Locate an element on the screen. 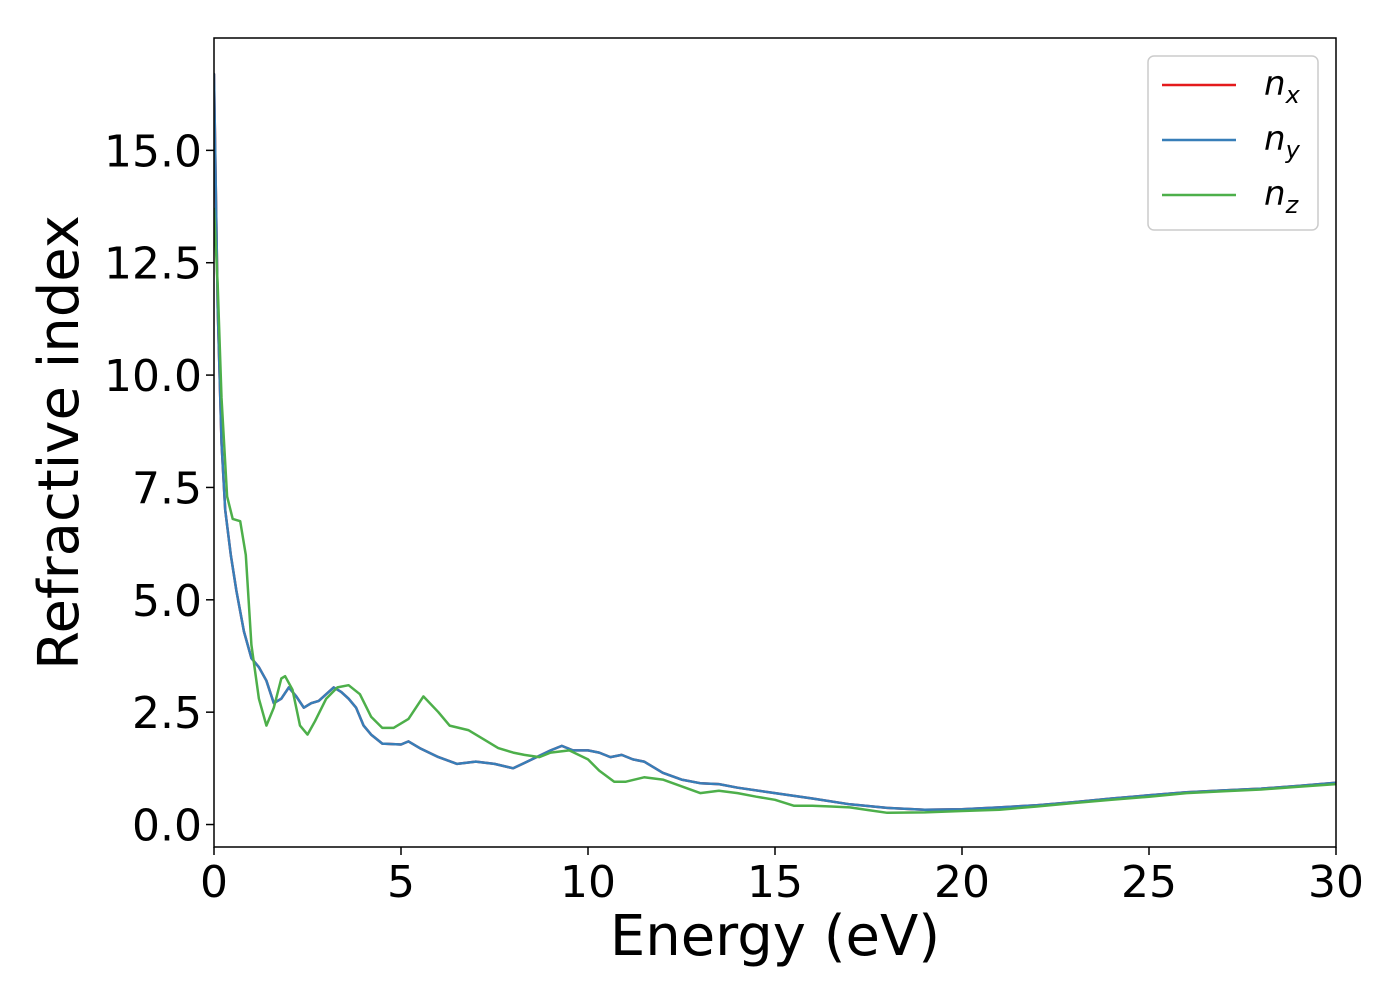  legend-box is located at coordinates (1233, 143).